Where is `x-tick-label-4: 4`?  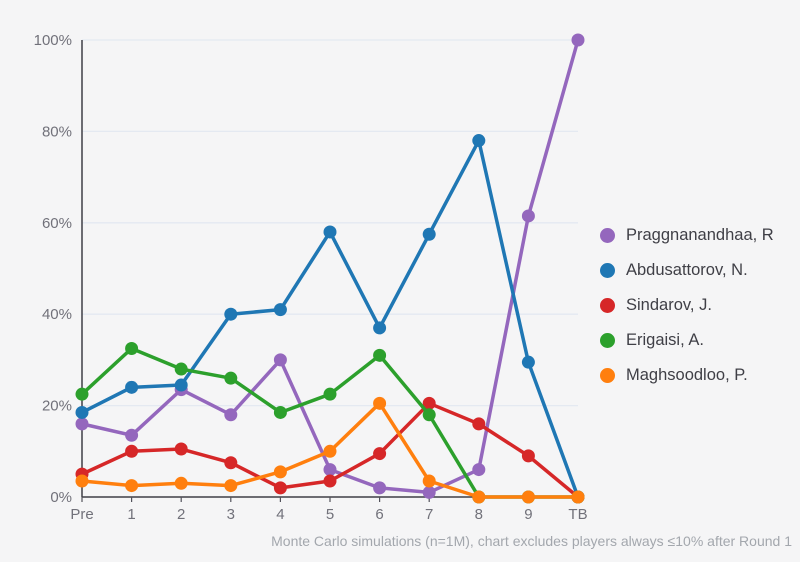 x-tick-label-4: 4 is located at coordinates (280, 514).